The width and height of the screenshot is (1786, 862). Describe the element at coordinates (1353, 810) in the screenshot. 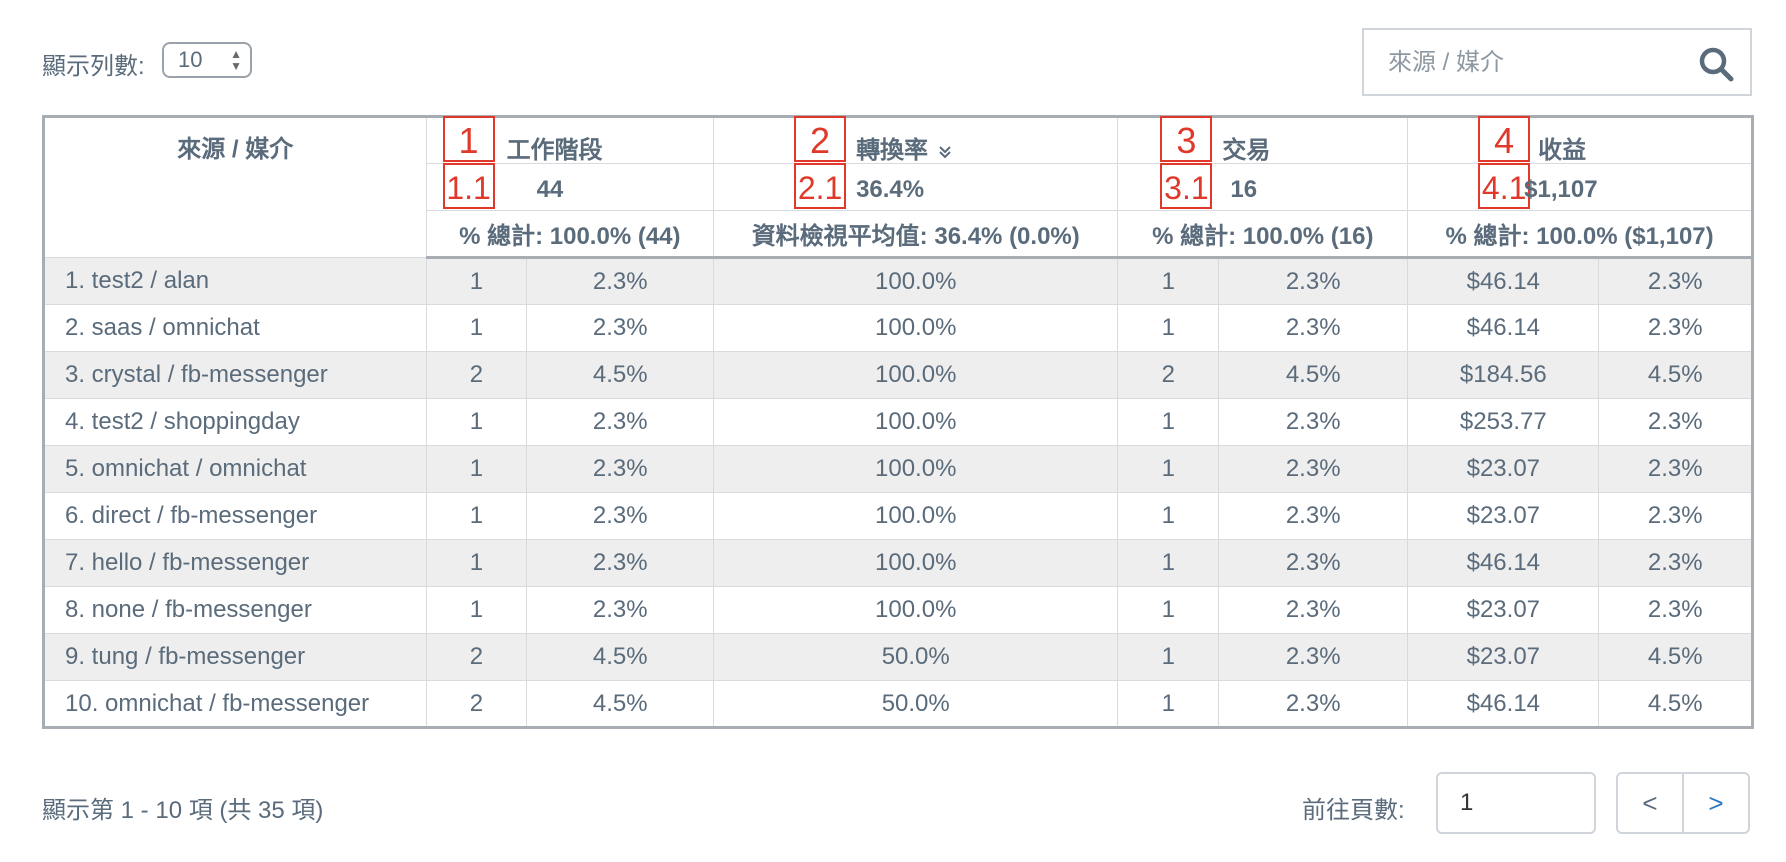

I see `goto-page-label: 前往頁數:` at that location.